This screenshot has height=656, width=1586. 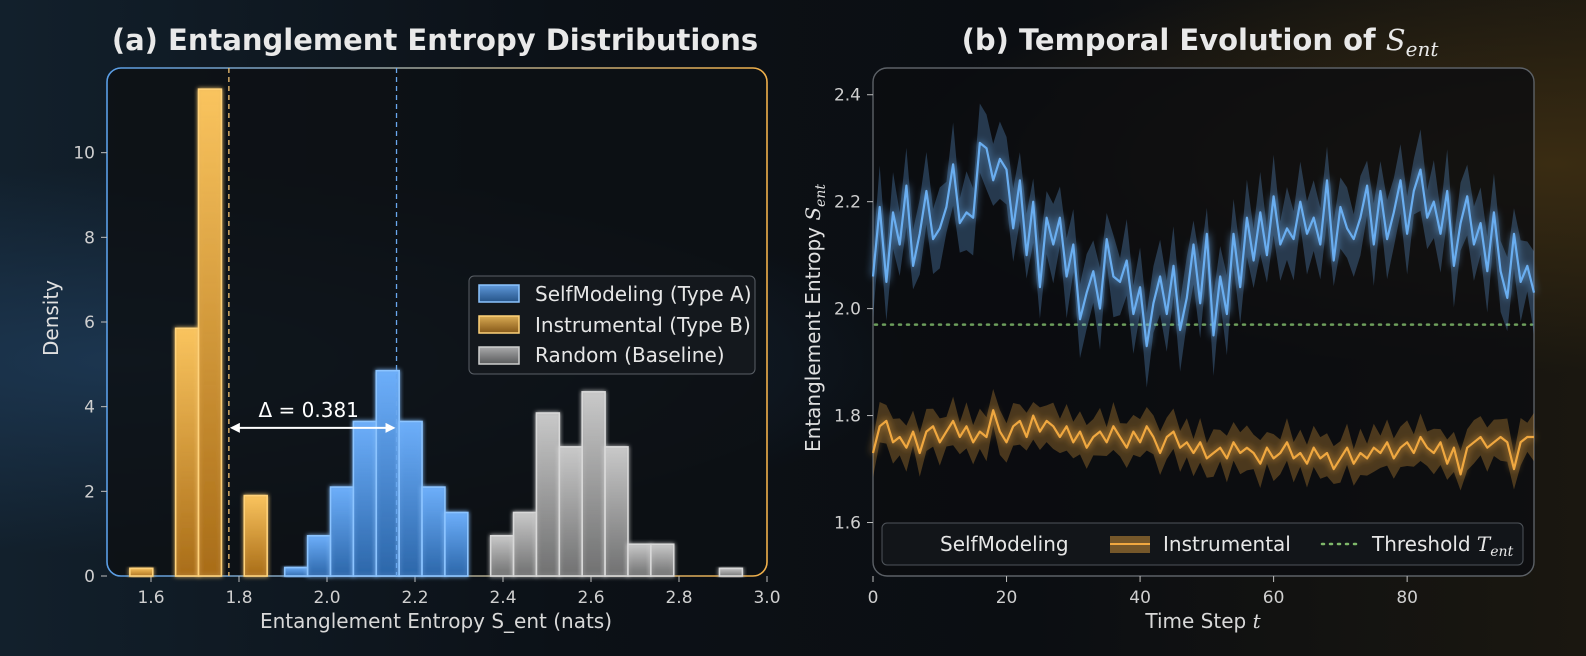 I want to click on legend-swatch-random, so click(x=499, y=355).